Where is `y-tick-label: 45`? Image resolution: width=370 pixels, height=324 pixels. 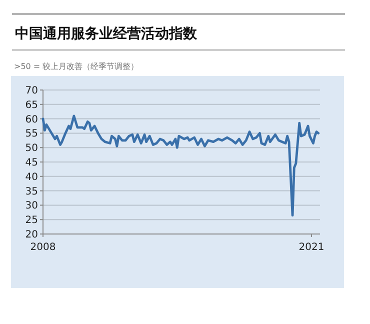
y-tick-label: 45 is located at coordinates (31, 163).